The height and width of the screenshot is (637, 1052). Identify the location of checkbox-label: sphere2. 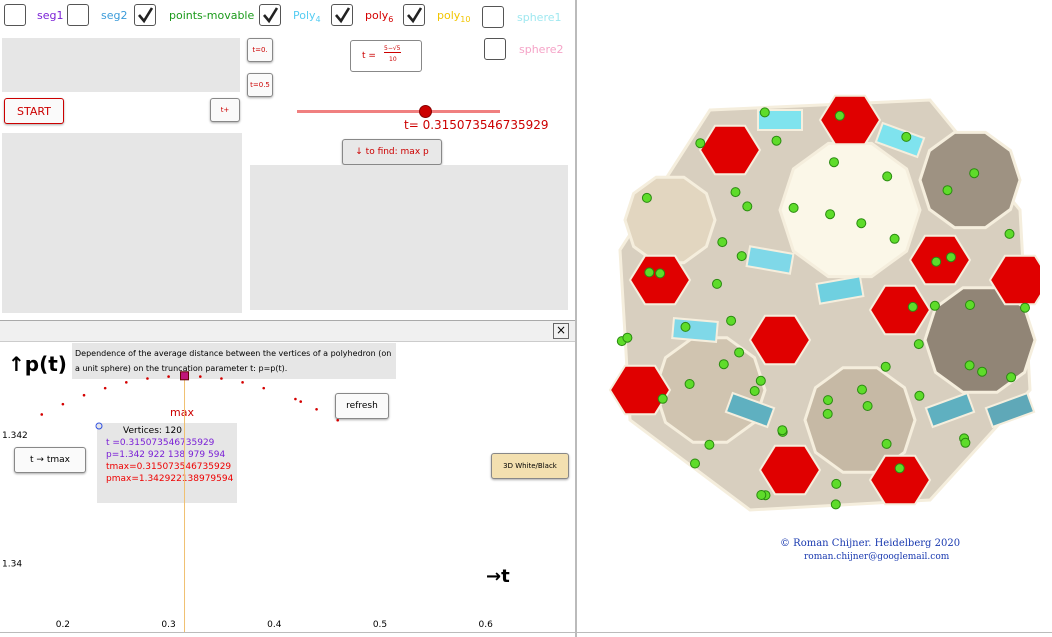
(541, 49).